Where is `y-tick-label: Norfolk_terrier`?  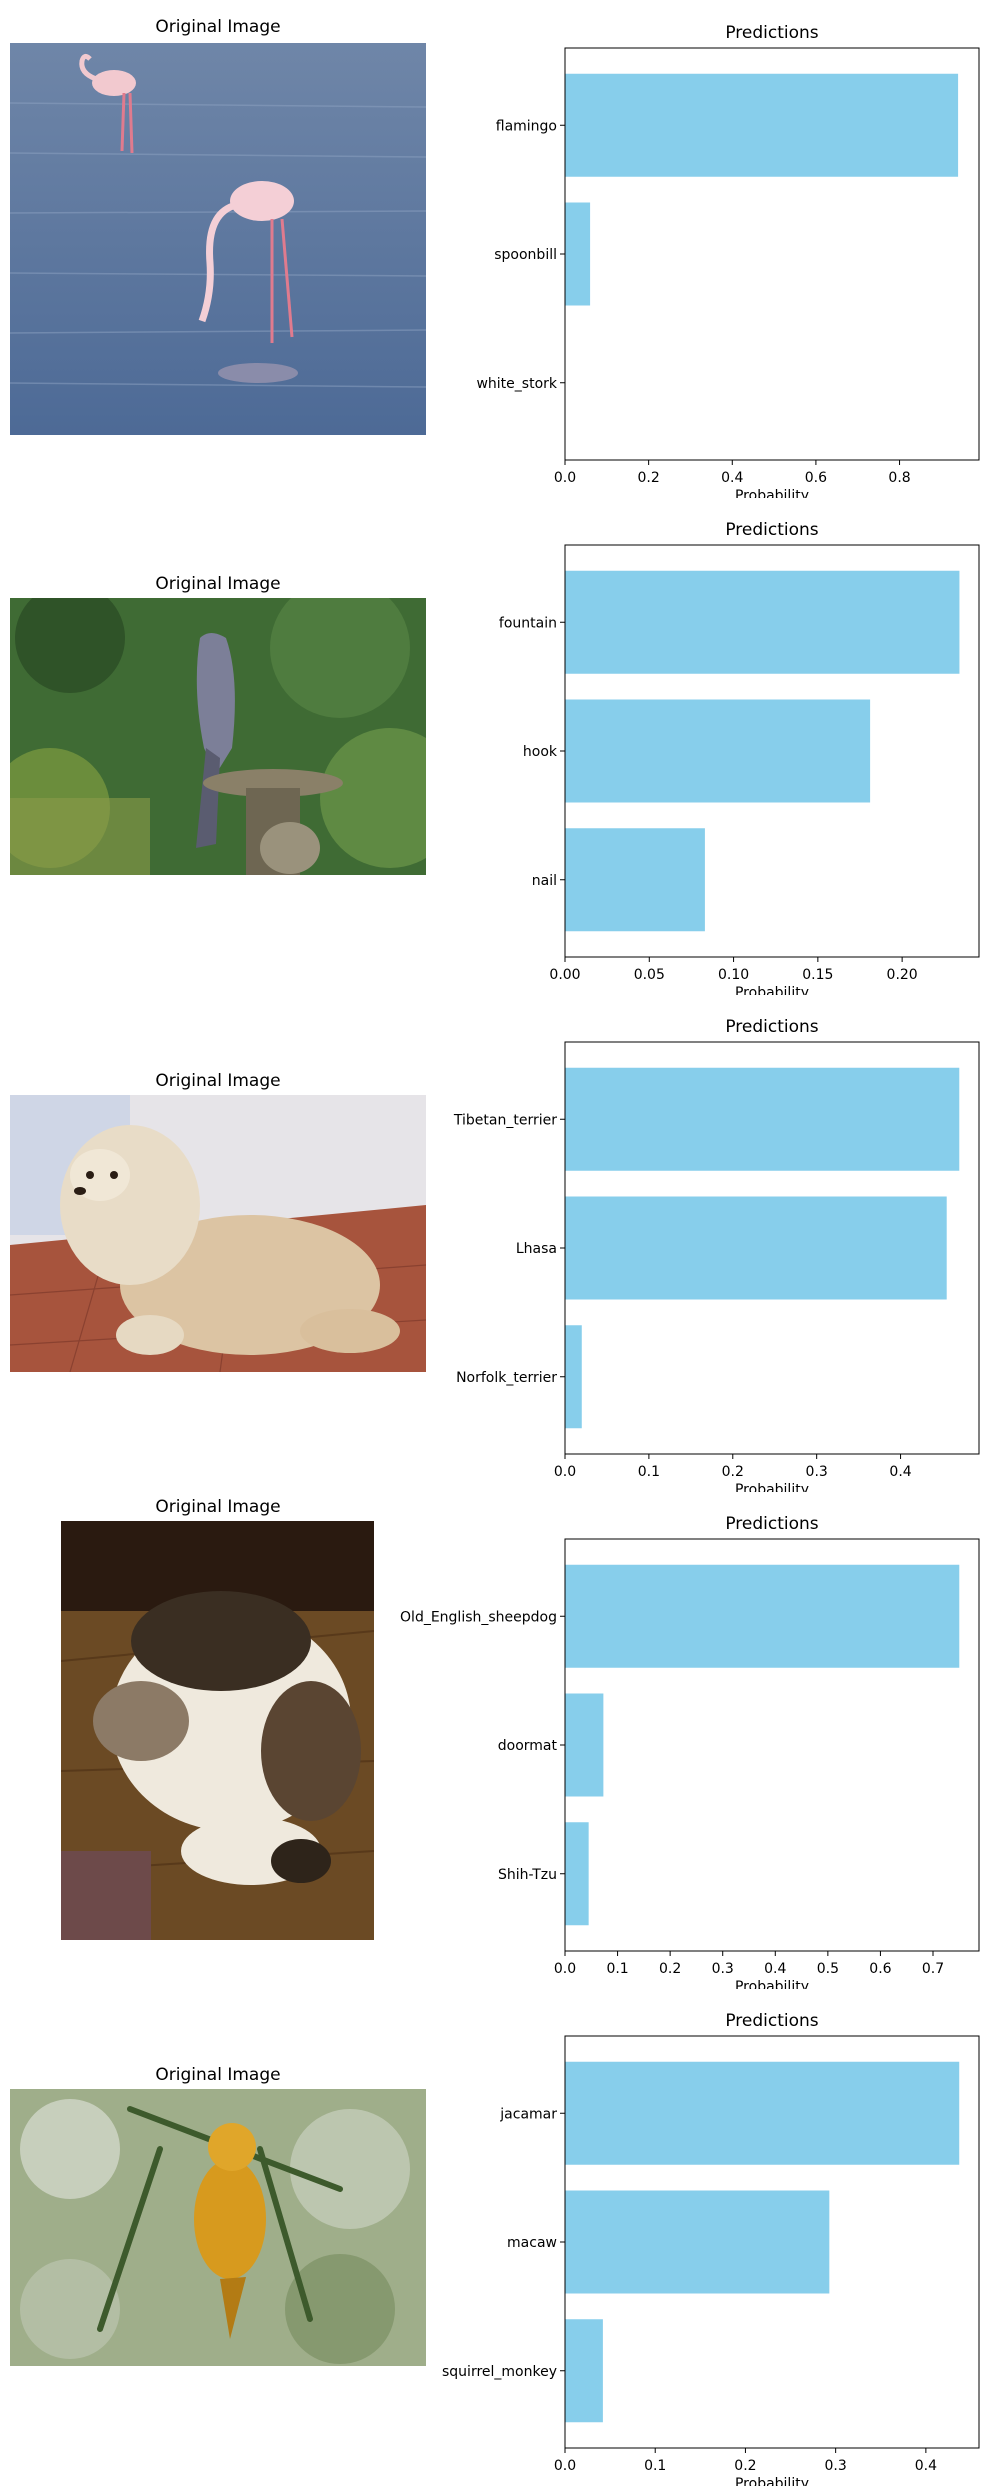
y-tick-label: Norfolk_terrier is located at coordinates (506, 1378).